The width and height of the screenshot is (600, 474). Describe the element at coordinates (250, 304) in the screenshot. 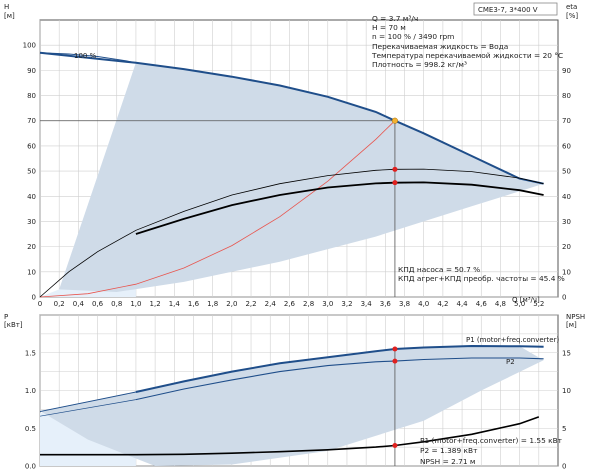

I see `x-tick-label: 2,2` at that location.